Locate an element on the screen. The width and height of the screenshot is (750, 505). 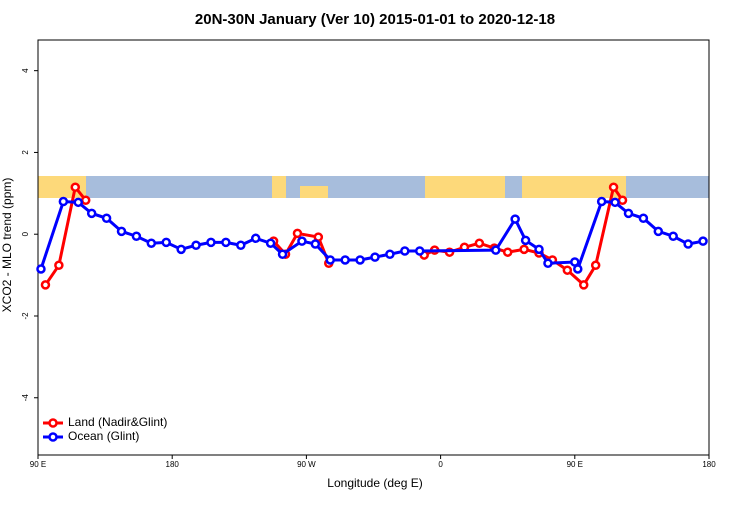
x-tick-label: 90 W is located at coordinates (306, 464).